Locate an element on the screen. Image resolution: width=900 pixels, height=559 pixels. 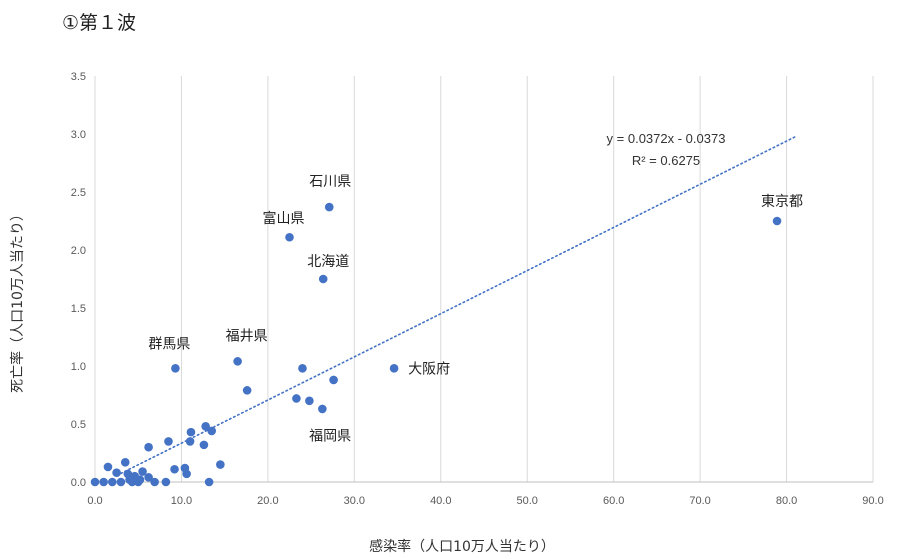
y-tick-label: 3.5 is located at coordinates (78, 77).